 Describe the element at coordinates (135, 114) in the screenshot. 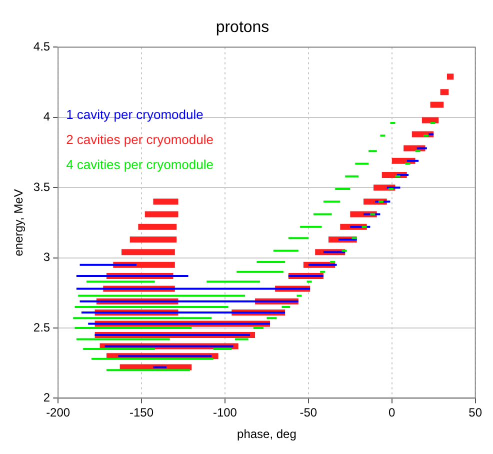

I see `text: 1 cavity per cryomodule` at that location.